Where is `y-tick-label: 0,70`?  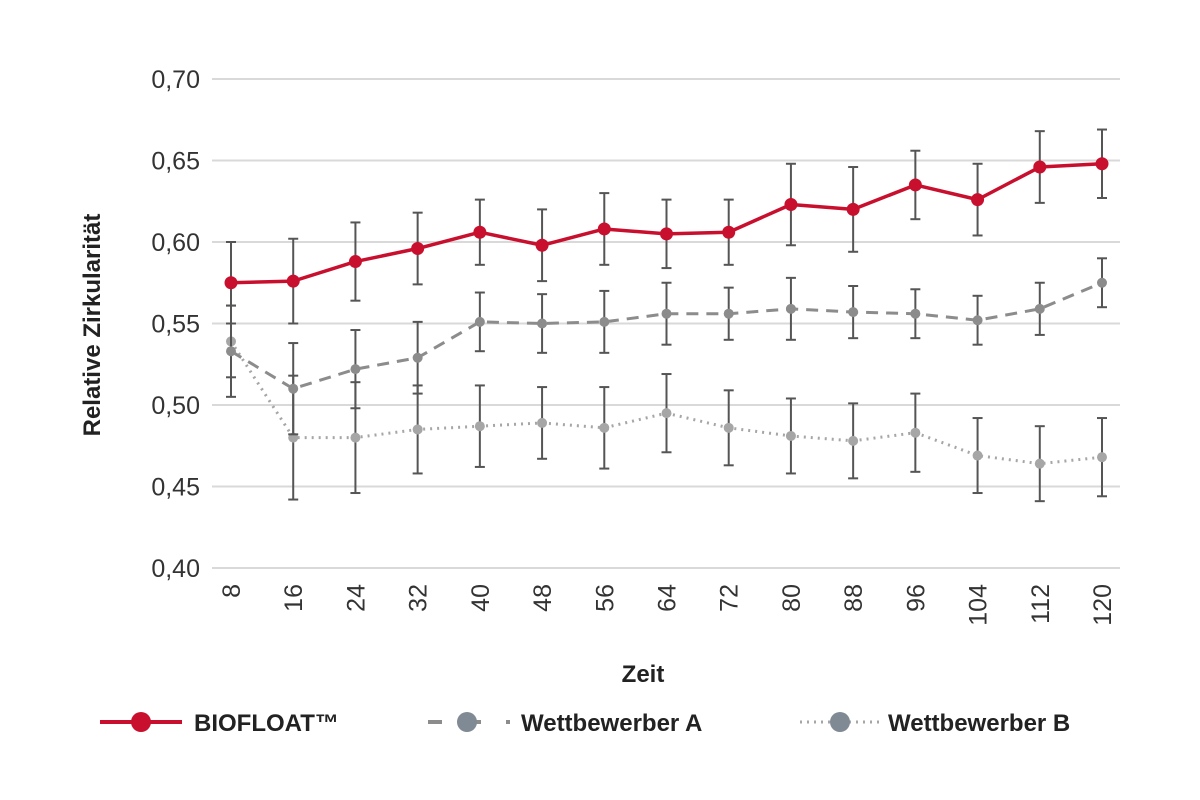
y-tick-label: 0,70 is located at coordinates (175, 80).